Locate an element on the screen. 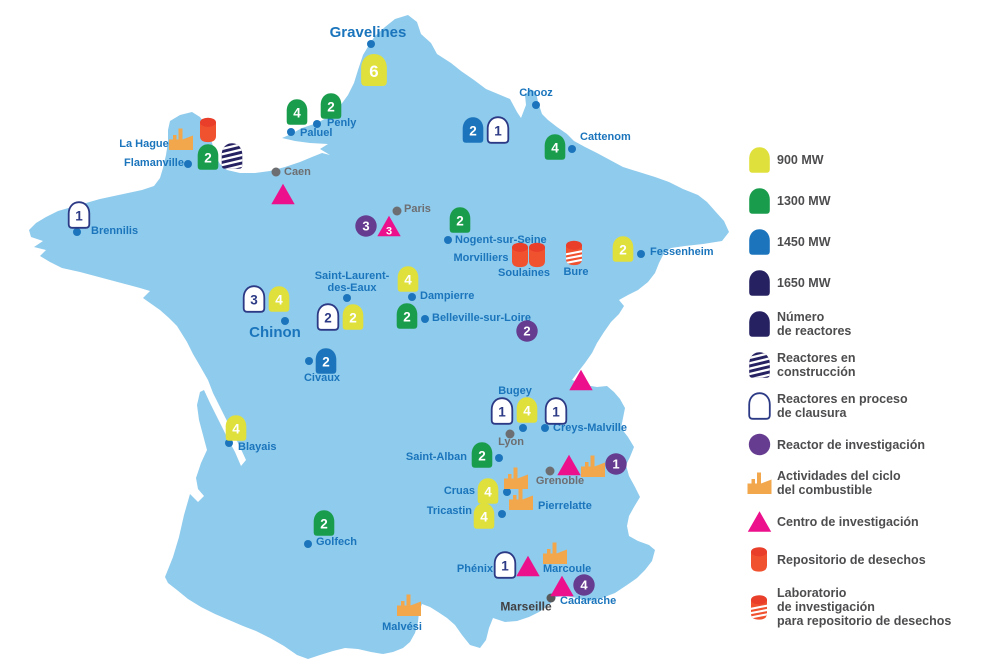 The height and width of the screenshot is (671, 986). site-dot-chinon is located at coordinates (285, 321).